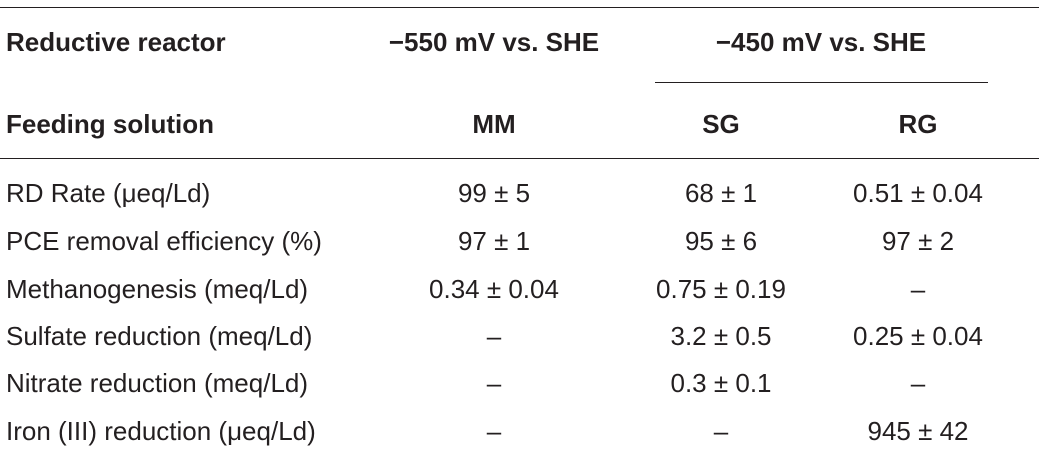 This screenshot has width=1039, height=452. Describe the element at coordinates (116, 42) in the screenshot. I see `header-reductive-reactor: Reductive reactor` at that location.